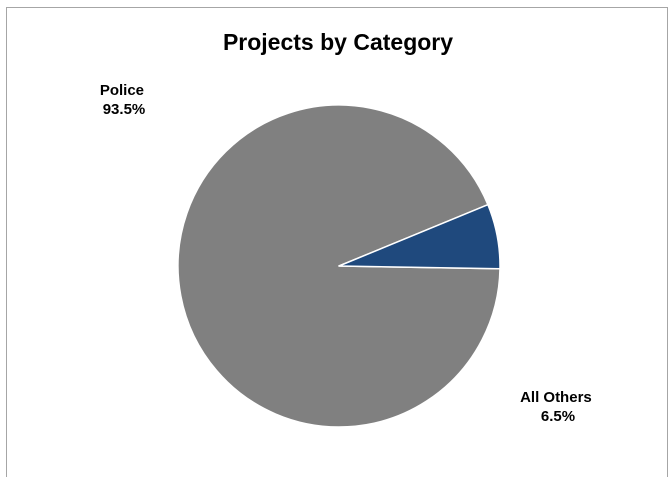 The height and width of the screenshot is (477, 670). Describe the element at coordinates (558, 407) in the screenshot. I see `slice-label-all-others: All Others 6.5%` at that location.